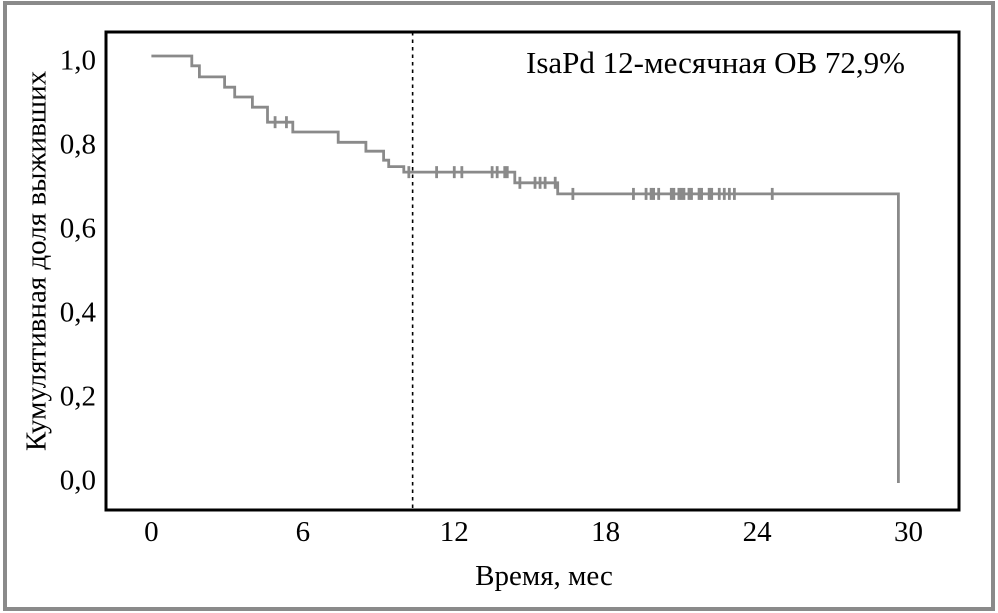 The image size is (998, 613). I want to click on y-tick-label-0,6: 0,6, so click(77, 228).